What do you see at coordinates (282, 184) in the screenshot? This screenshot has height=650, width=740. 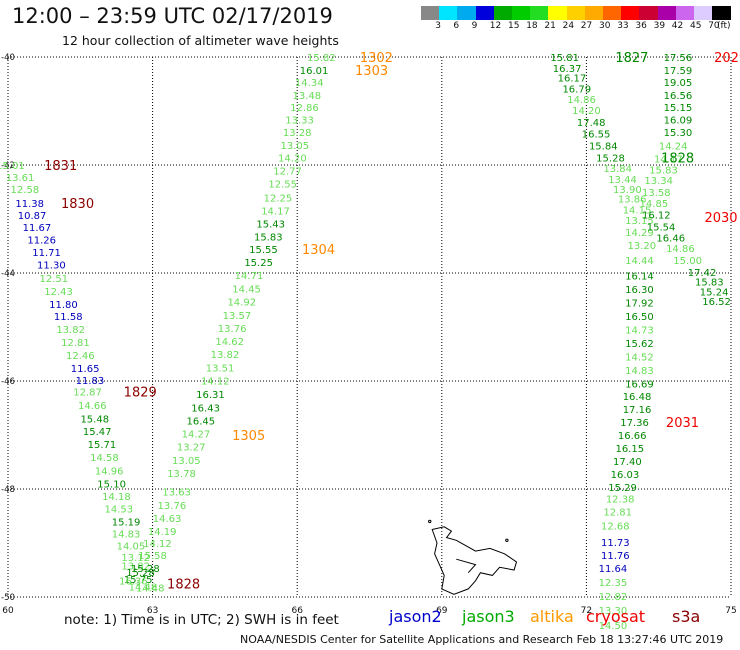 I see `wave-height-value: 12.55` at bounding box center [282, 184].